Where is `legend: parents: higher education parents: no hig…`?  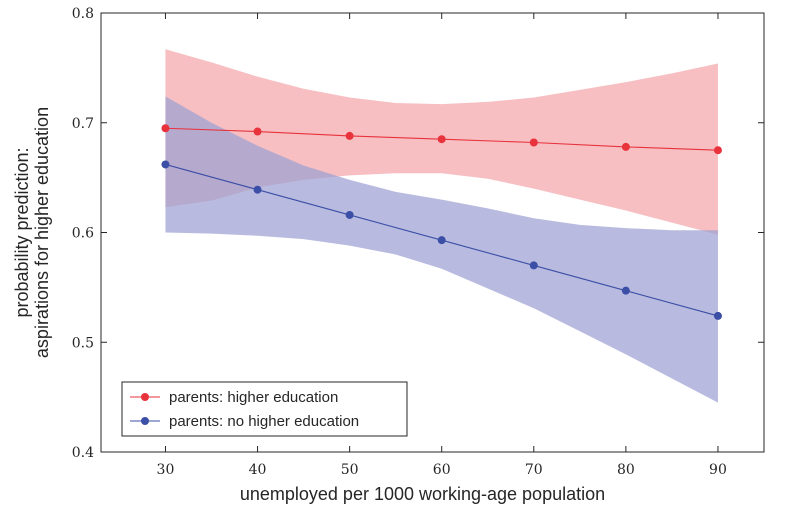
legend: parents: higher education parents: no hig… is located at coordinates (264, 409).